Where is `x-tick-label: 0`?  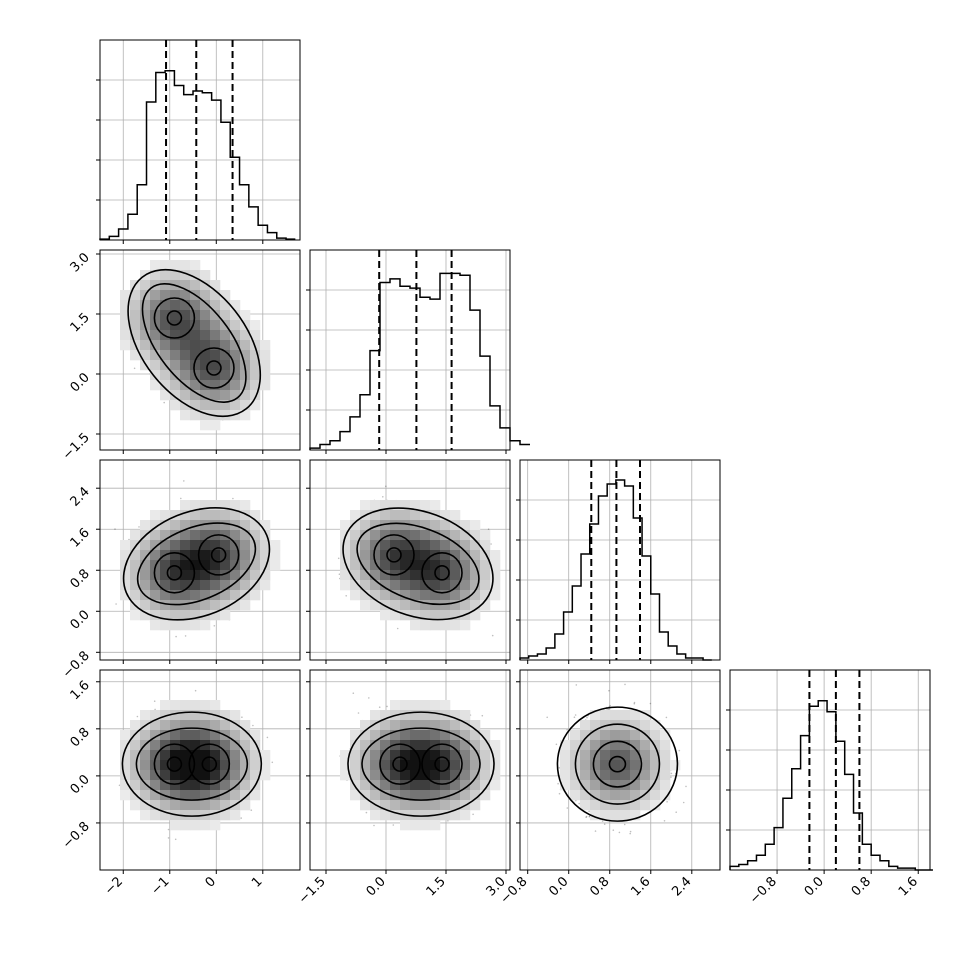 x-tick-label: 0 is located at coordinates (211, 882).